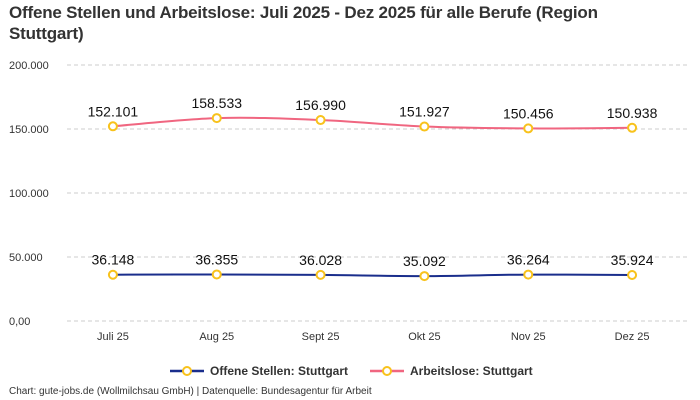 The height and width of the screenshot is (400, 700). What do you see at coordinates (113, 260) in the screenshot?
I see `data-label: 36.148` at bounding box center [113, 260].